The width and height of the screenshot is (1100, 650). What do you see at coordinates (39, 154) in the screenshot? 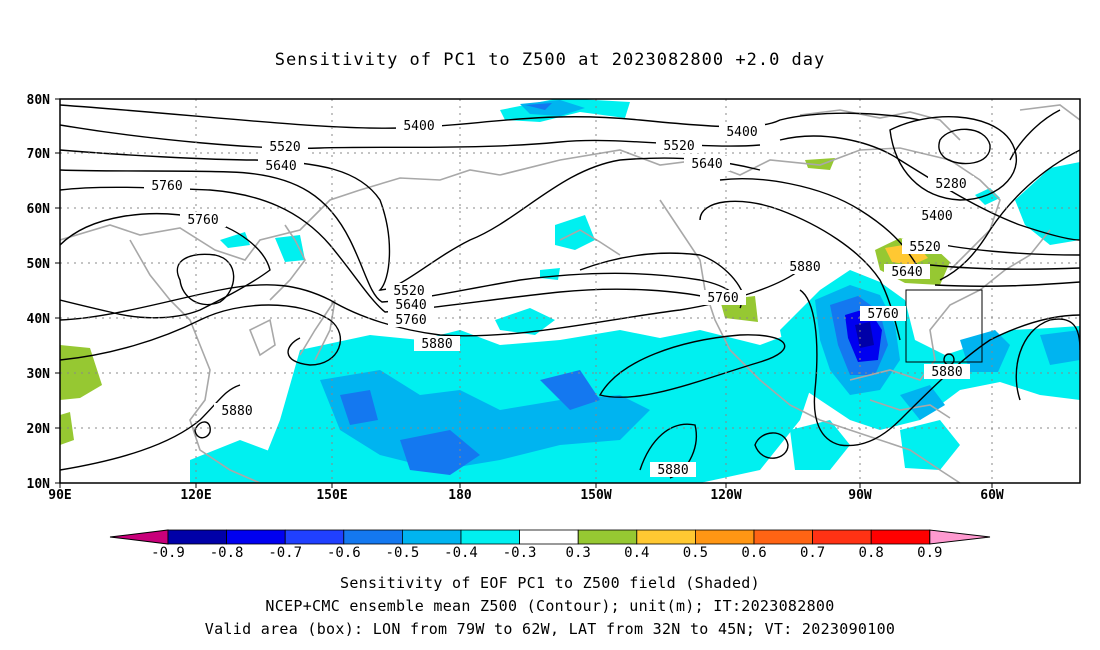
I see `lat-label: 70N` at bounding box center [39, 154].